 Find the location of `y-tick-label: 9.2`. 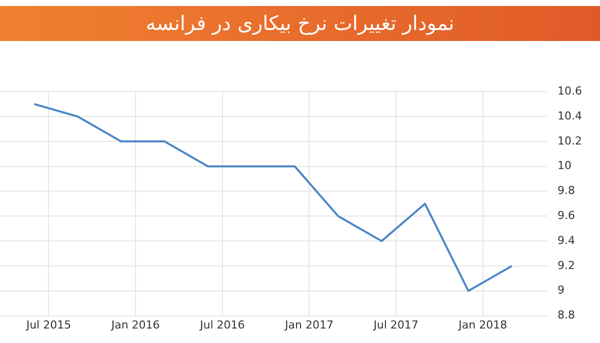

y-tick-label: 9.2 is located at coordinates (567, 265).